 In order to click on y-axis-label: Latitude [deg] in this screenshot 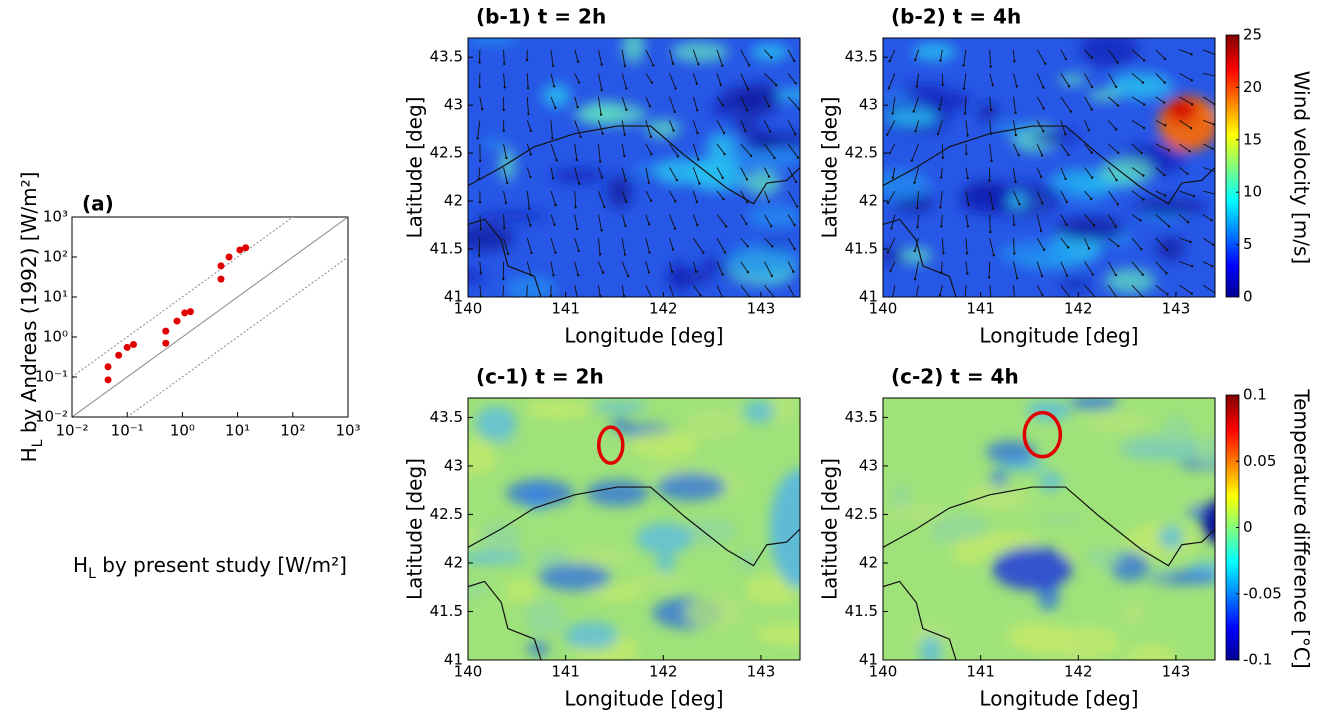, I will do `click(415, 168)`.